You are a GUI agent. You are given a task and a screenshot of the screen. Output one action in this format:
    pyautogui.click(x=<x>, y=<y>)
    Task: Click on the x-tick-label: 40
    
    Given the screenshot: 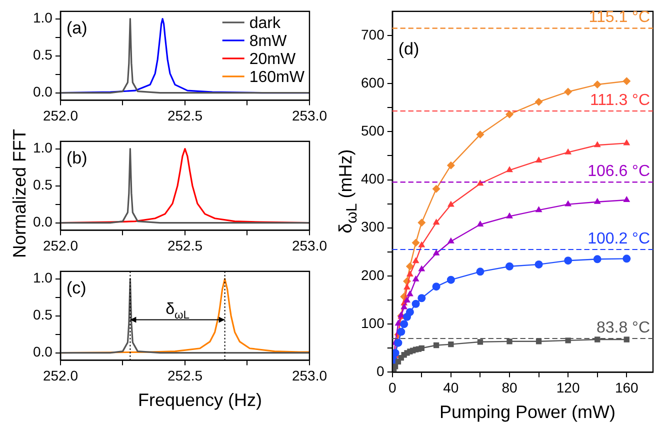 What is the action you would take?
    pyautogui.click(x=451, y=387)
    